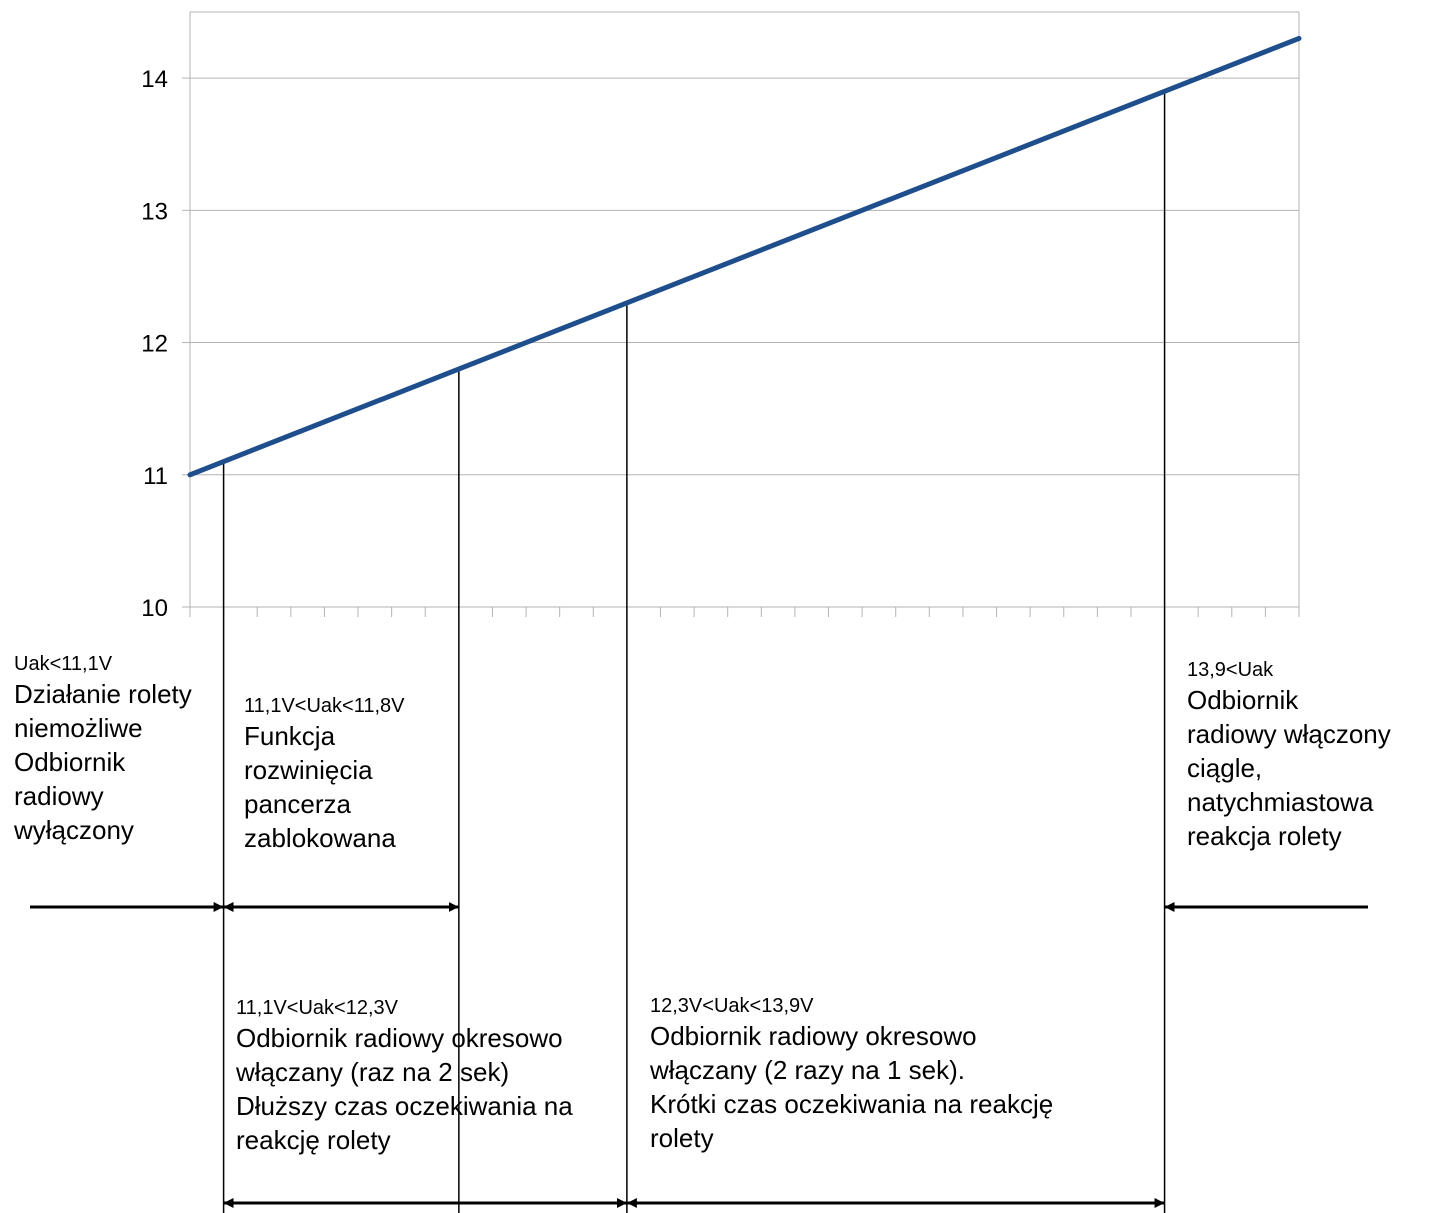  I want to click on zone5-line: Krótki czas oczekiwania na reakcję, so click(852, 1104).